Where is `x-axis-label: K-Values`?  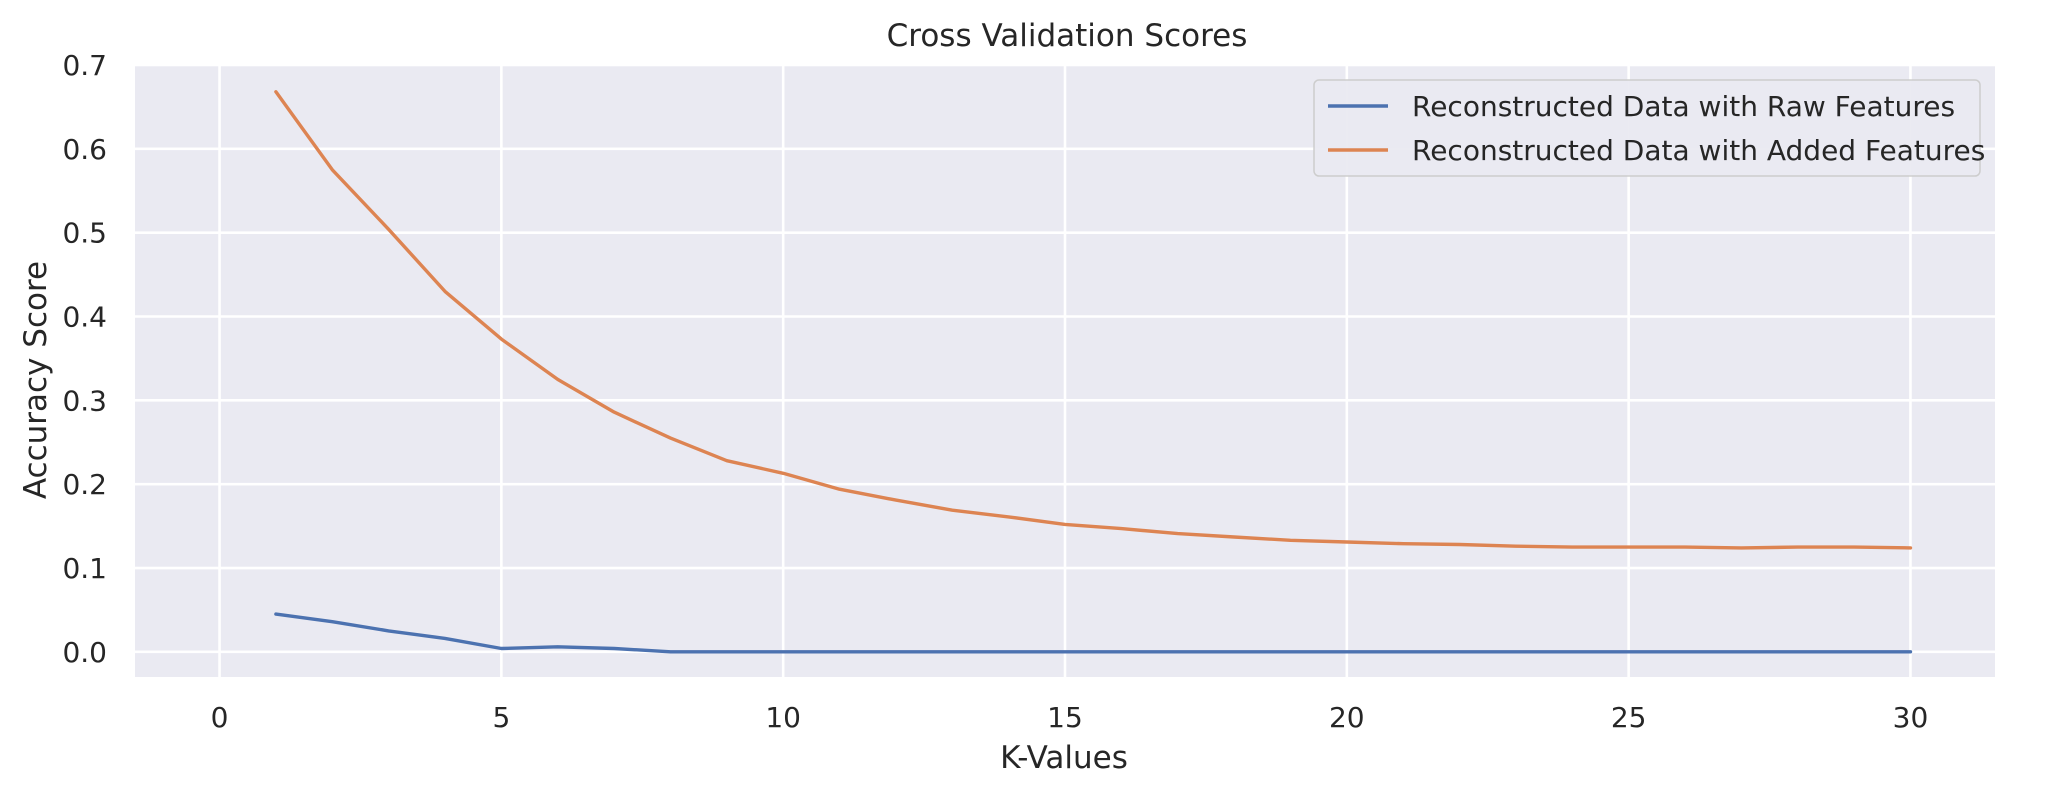 x-axis-label: K-Values is located at coordinates (1064, 758).